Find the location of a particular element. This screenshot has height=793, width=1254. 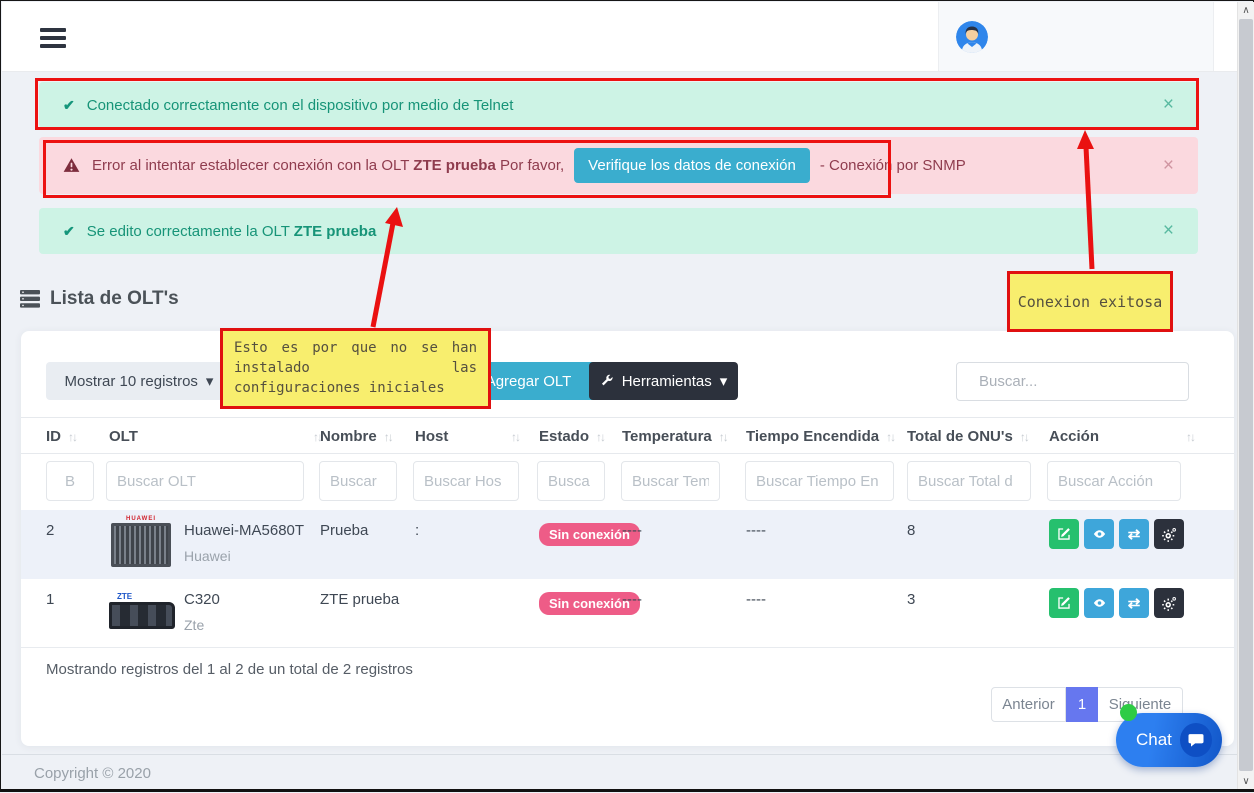

filter-accion-input is located at coordinates (1114, 481).